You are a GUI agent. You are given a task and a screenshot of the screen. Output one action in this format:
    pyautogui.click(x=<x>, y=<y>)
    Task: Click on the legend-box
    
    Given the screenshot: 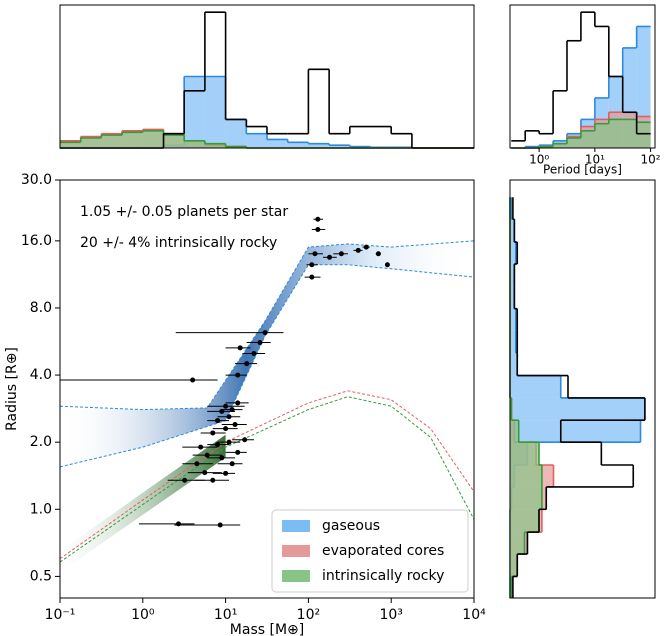 What is the action you would take?
    pyautogui.click(x=370, y=551)
    